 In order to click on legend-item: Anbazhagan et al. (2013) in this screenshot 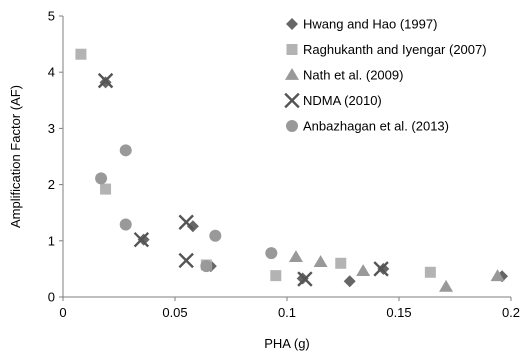, I will do `click(367, 126)`.